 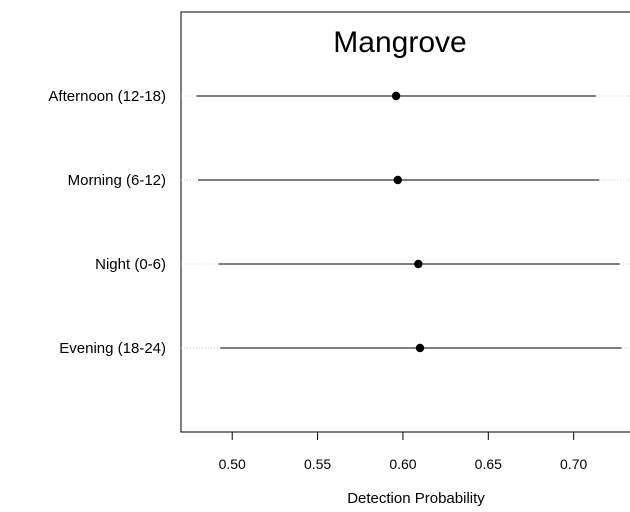 What do you see at coordinates (317, 464) in the screenshot?
I see `x-tick-label: 0.55` at bounding box center [317, 464].